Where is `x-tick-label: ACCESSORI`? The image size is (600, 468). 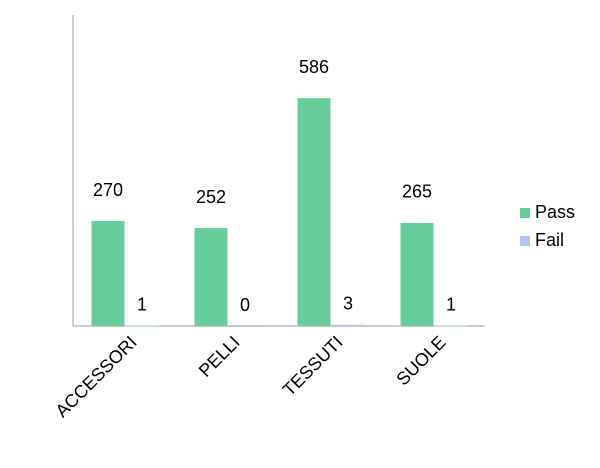
x-tick-label: ACCESSORI is located at coordinates (96, 376).